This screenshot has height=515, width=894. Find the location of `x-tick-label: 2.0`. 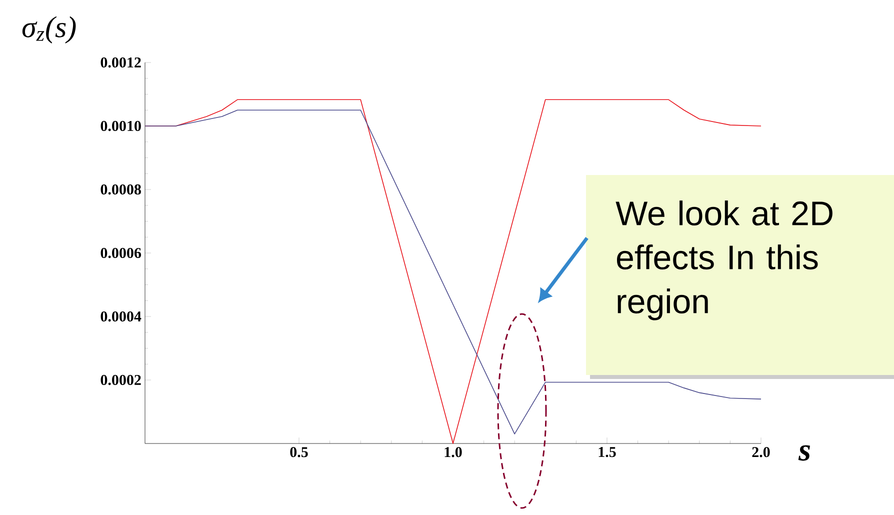

x-tick-label: 2.0 is located at coordinates (761, 452).